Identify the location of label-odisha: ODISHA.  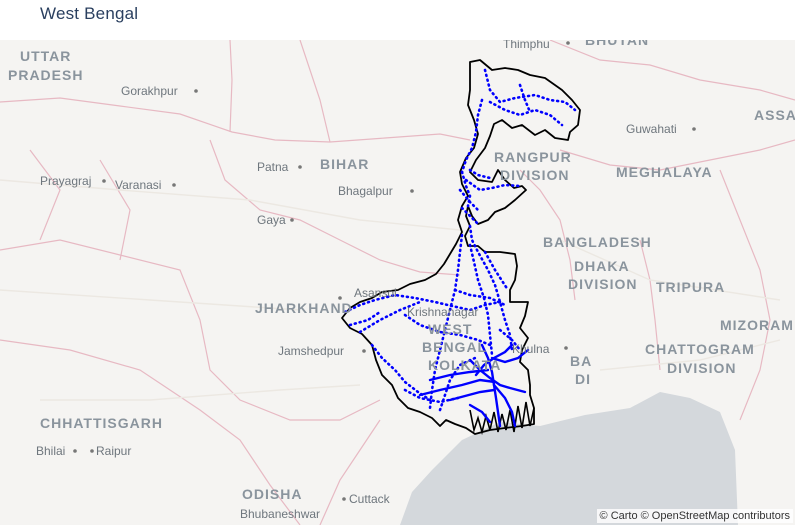
(272, 494).